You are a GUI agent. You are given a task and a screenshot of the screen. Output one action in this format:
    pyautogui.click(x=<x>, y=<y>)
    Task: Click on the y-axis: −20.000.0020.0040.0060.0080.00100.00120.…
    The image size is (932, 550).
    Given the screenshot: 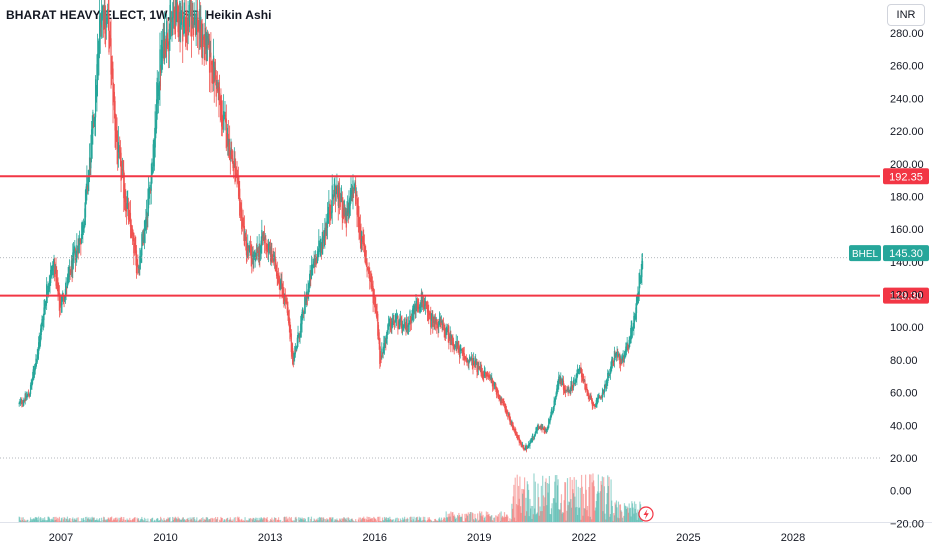 What is the action you would take?
    pyautogui.click(x=907, y=279)
    